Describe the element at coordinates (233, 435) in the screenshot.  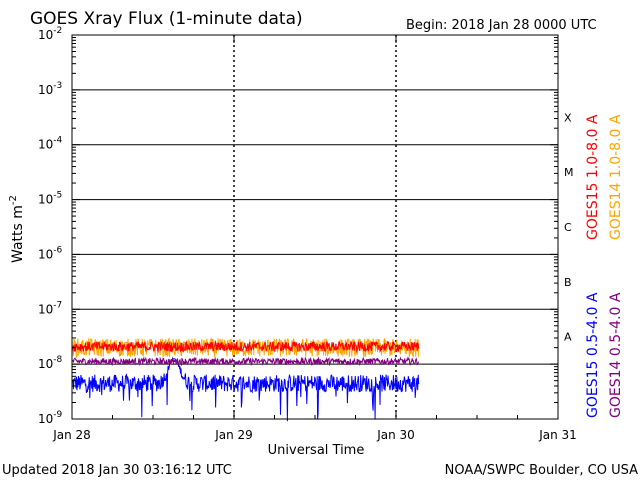
I see `x-tick-label: Jan 29` at that location.